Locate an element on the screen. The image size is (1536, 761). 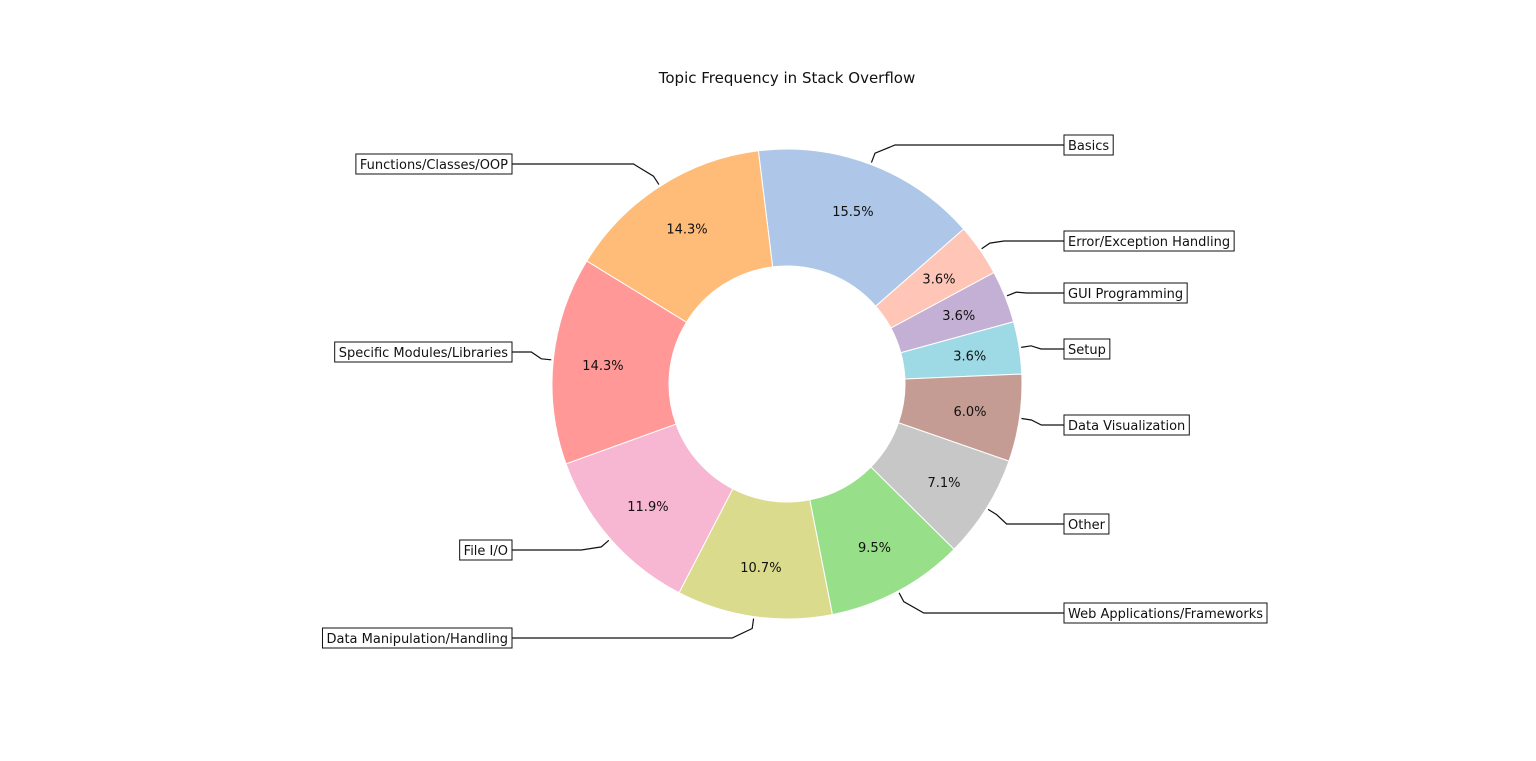
percent-label-basics: 15.5% is located at coordinates (852, 212).